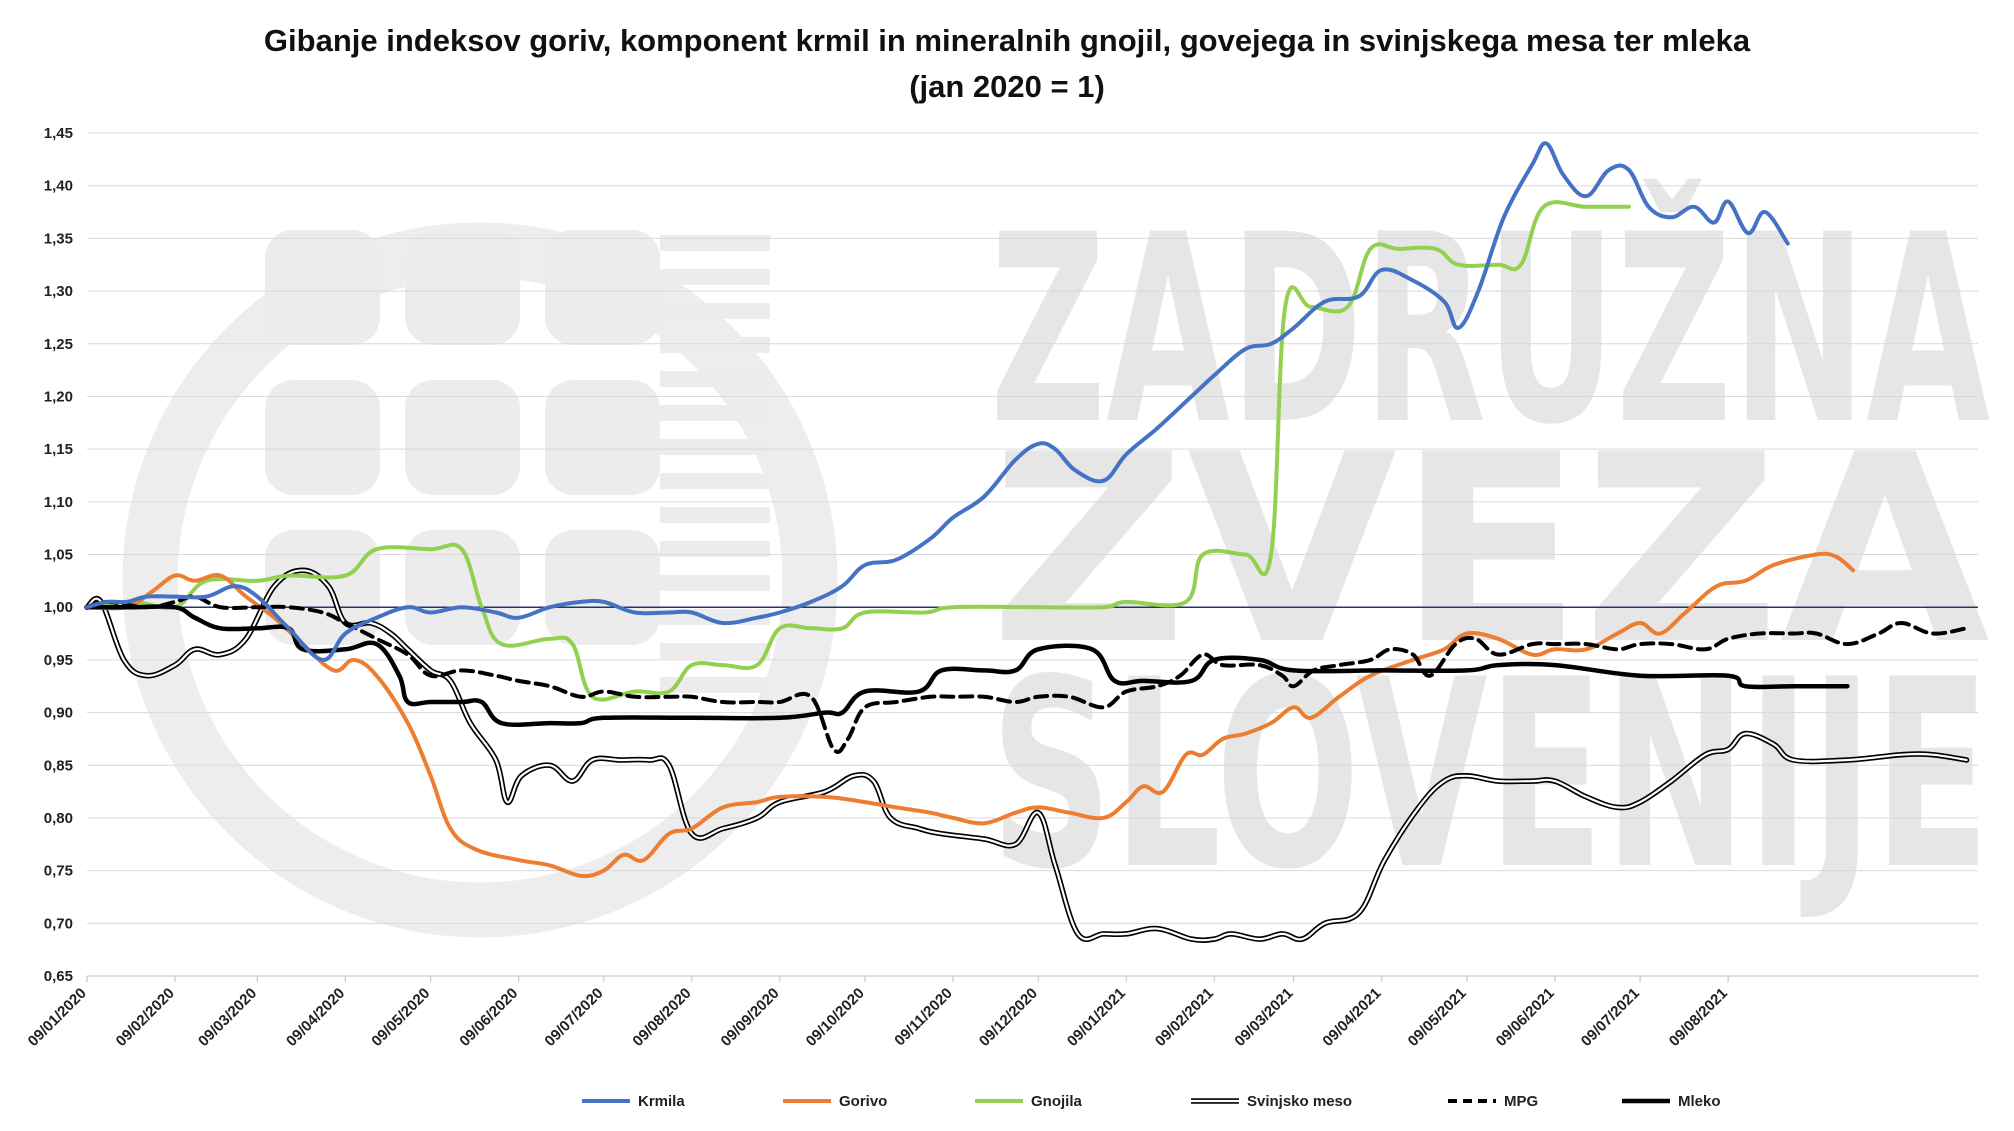 The height and width of the screenshot is (1131, 2014). Describe the element at coordinates (661, 1017) in the screenshot. I see `x-tick-label: 09/08/2020` at that location.